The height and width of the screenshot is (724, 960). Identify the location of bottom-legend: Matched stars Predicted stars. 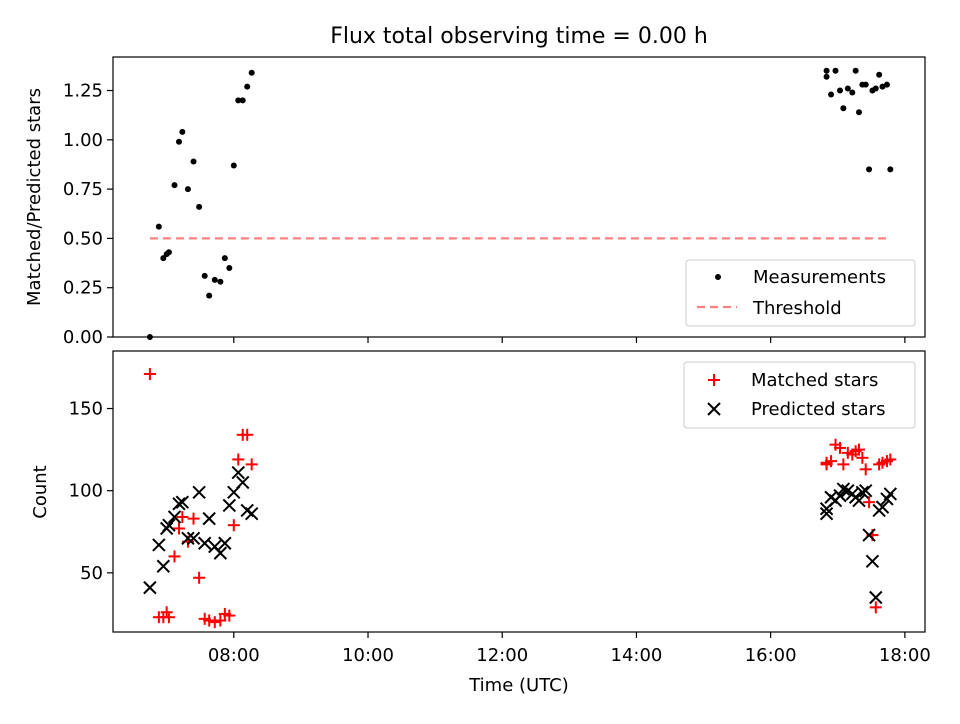
(799, 395).